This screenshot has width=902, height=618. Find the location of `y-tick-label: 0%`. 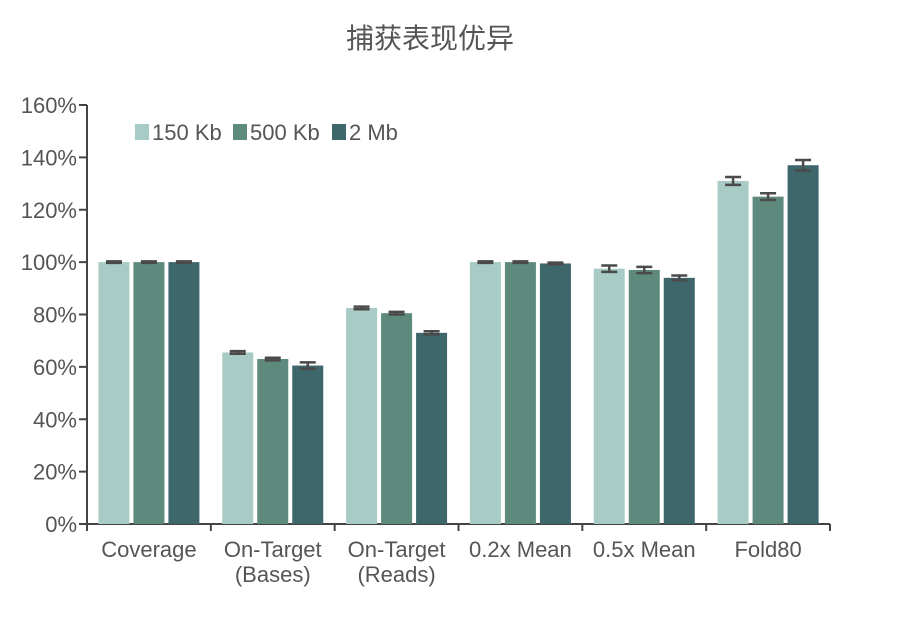

y-tick-label: 0% is located at coordinates (61, 524).